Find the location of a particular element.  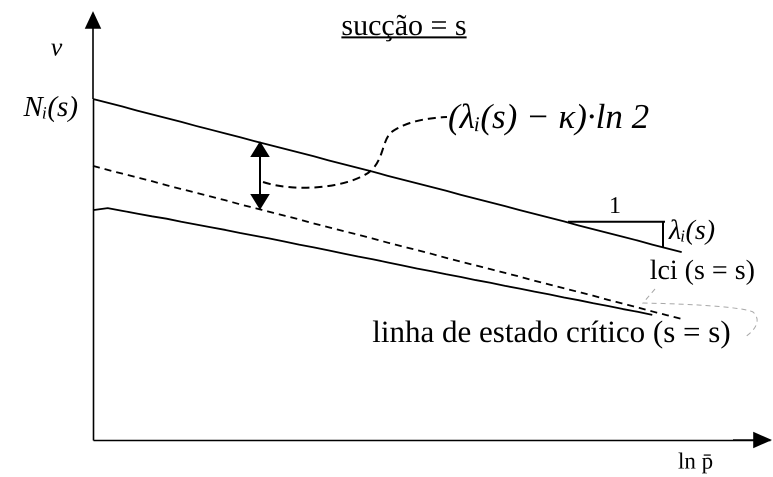

chart-title: sucção = s is located at coordinates (404, 25).